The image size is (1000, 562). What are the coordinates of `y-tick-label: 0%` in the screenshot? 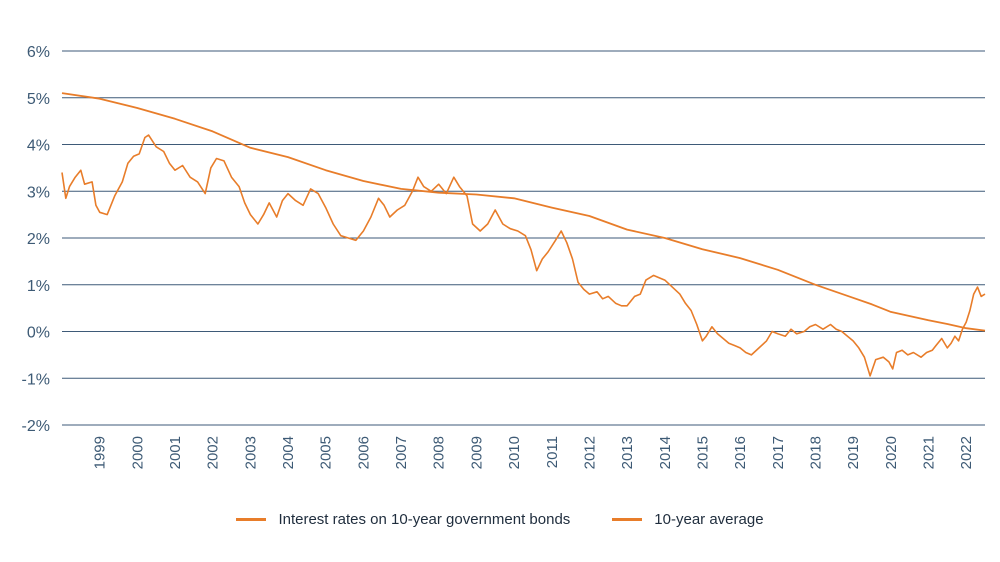 It's located at (38, 333).